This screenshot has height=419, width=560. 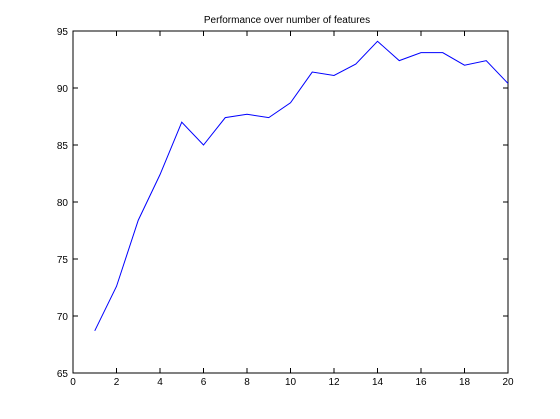 What do you see at coordinates (63, 260) in the screenshot?
I see `y-tick-label: 75` at bounding box center [63, 260].